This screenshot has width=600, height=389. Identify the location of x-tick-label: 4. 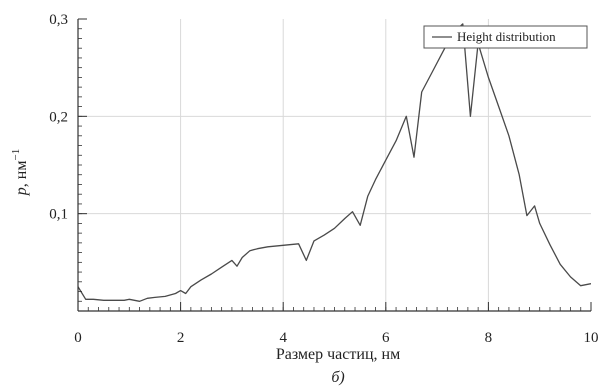
(283, 338).